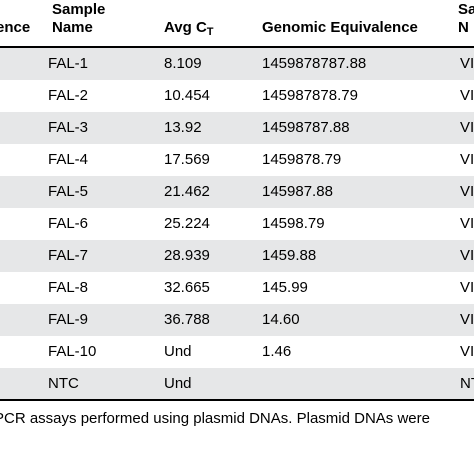  I want to click on genomic-equivalence-cell: 145.99, so click(285, 287).